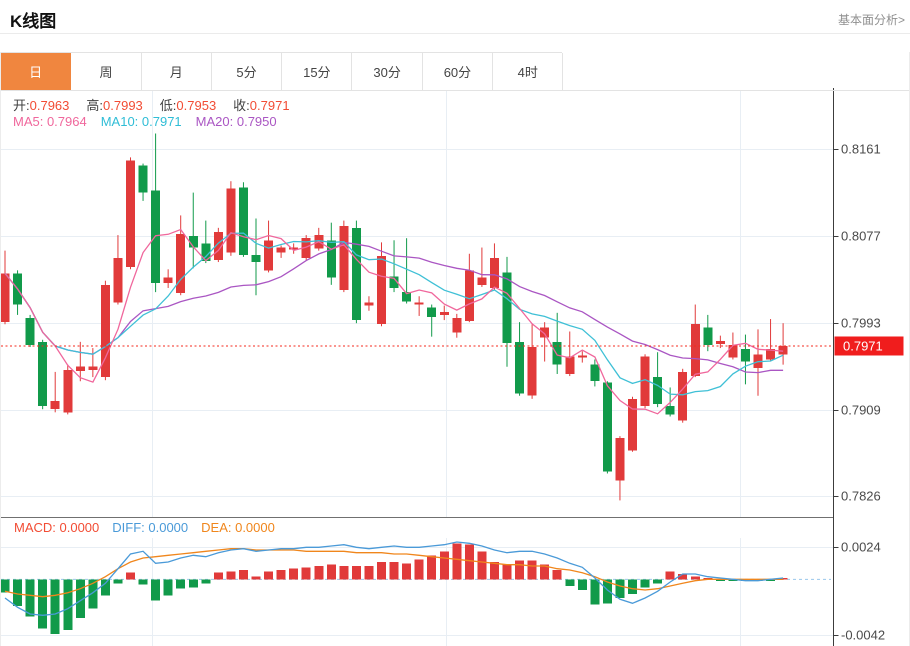 This screenshot has height=646, width=910. I want to click on diff-line, so click(394, 578).